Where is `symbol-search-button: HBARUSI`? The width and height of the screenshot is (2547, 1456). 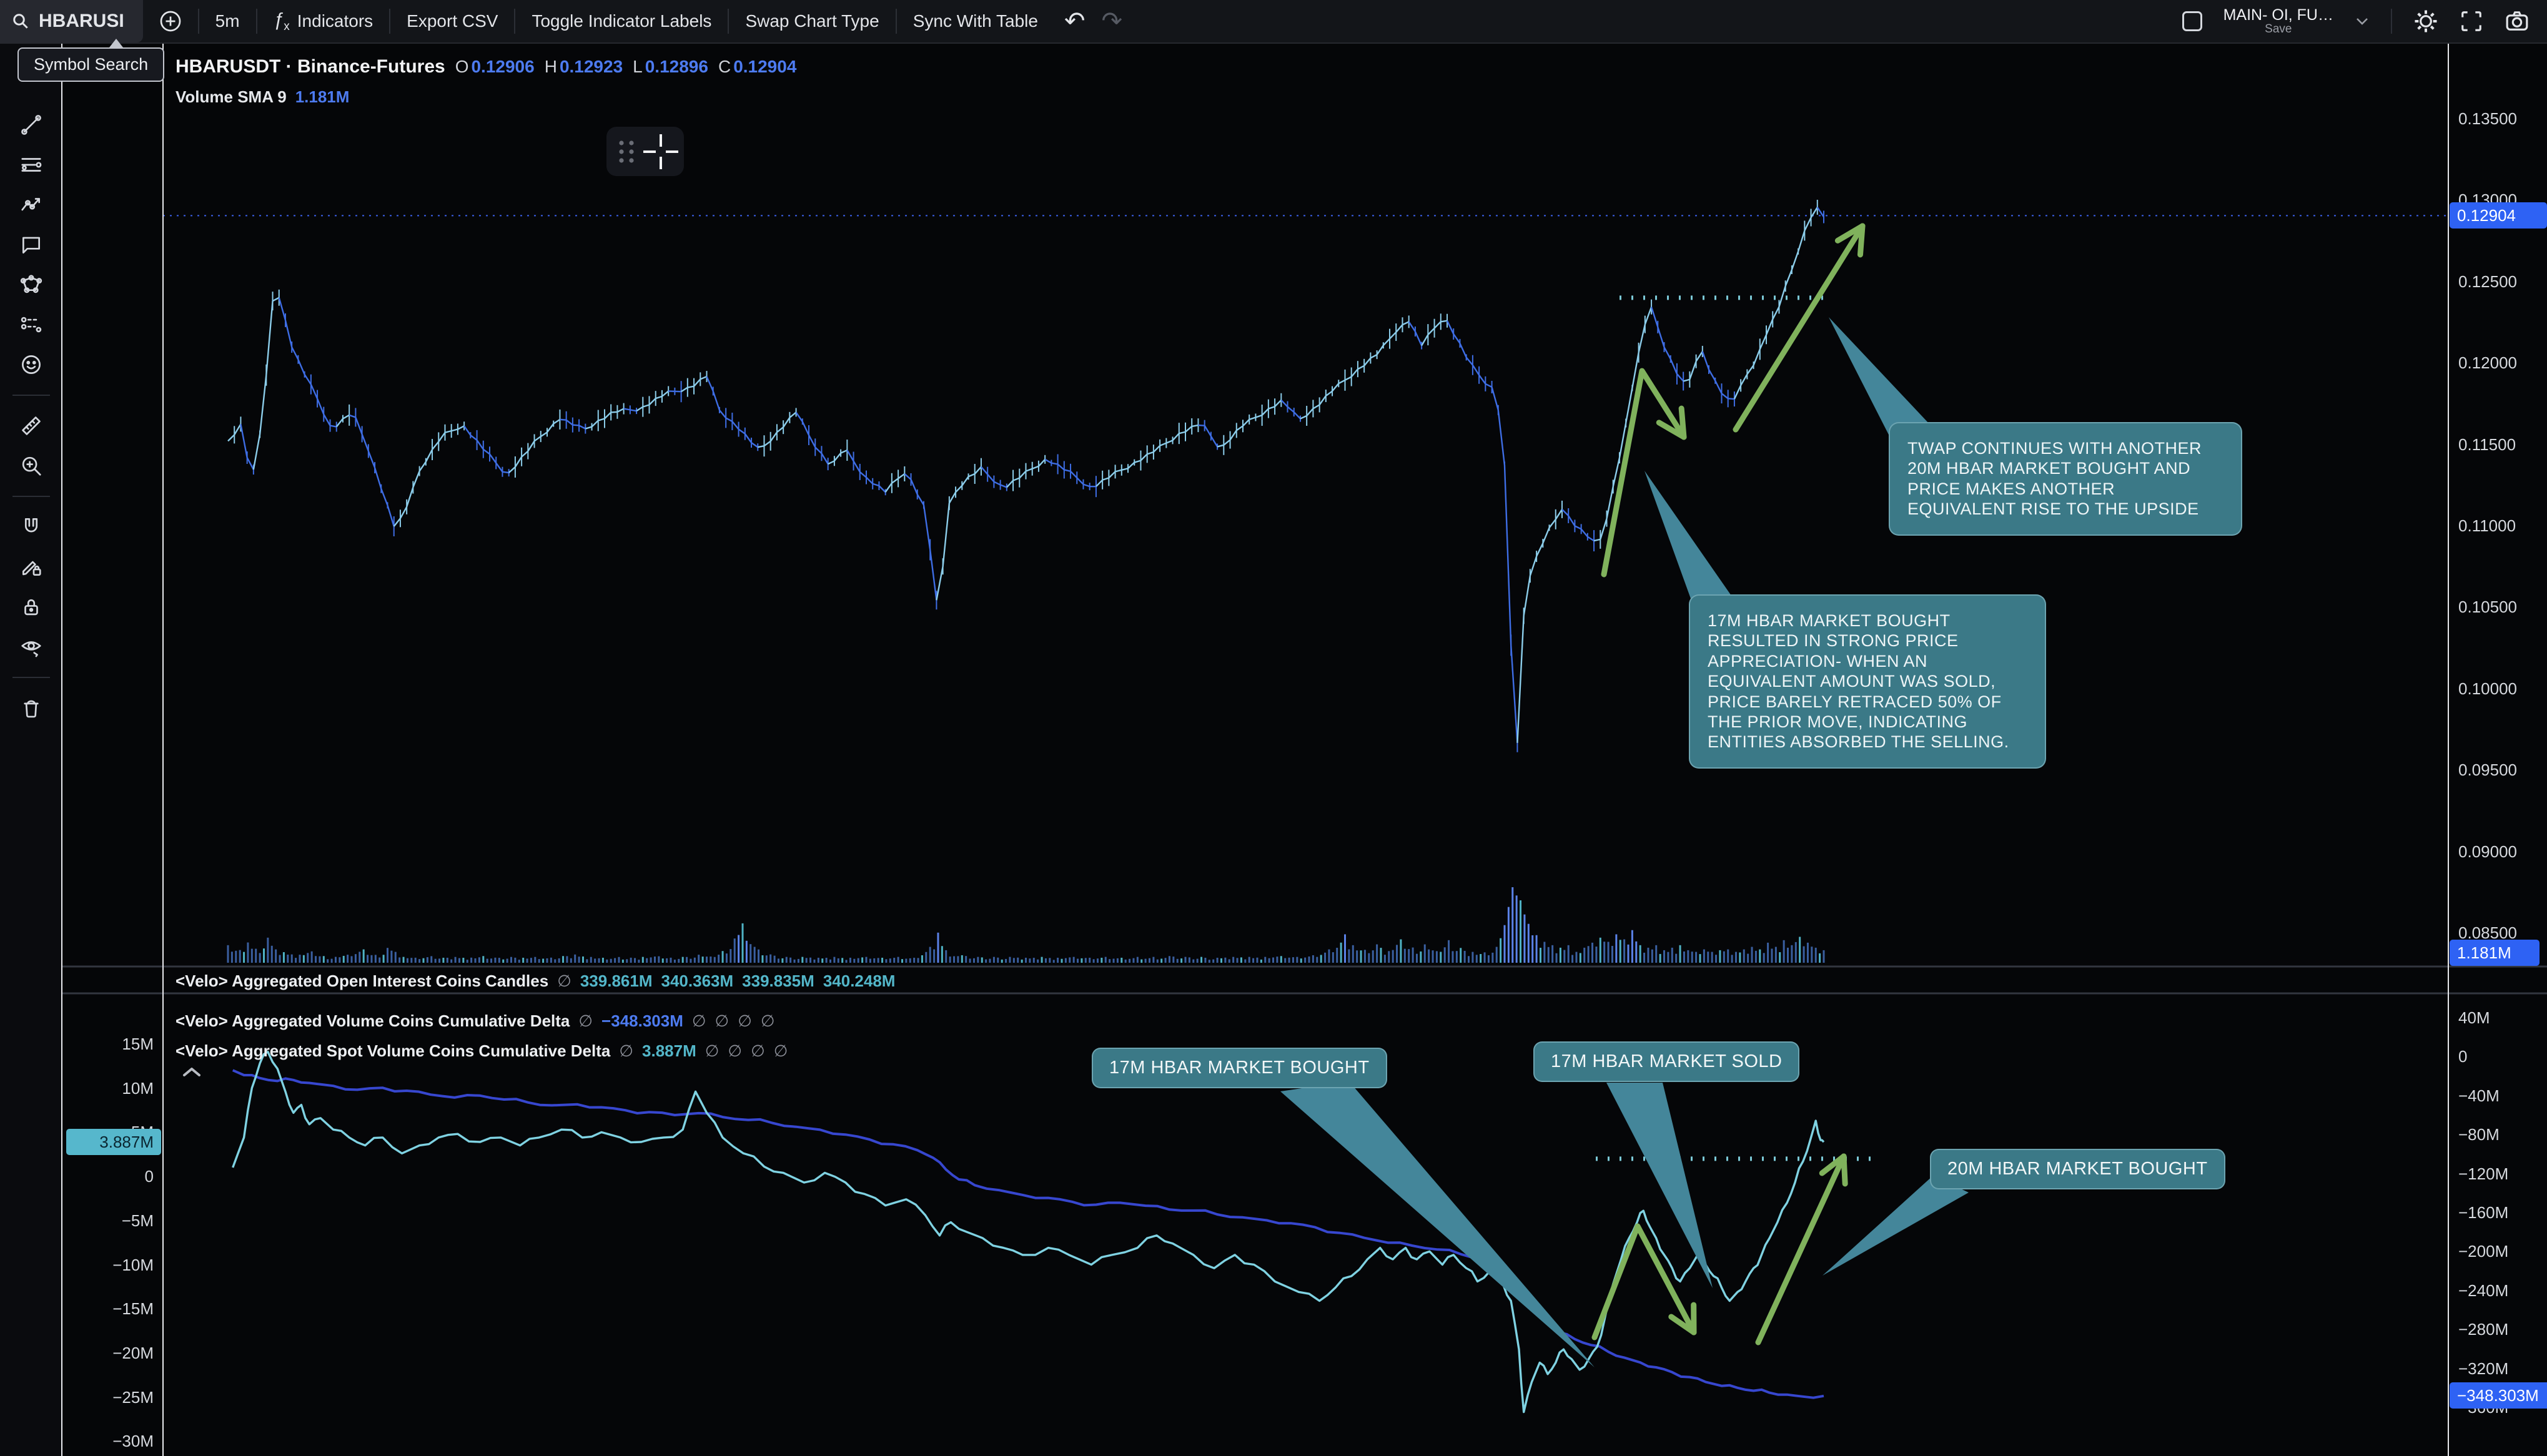 symbol-search-button: HBARUSI is located at coordinates (71, 21).